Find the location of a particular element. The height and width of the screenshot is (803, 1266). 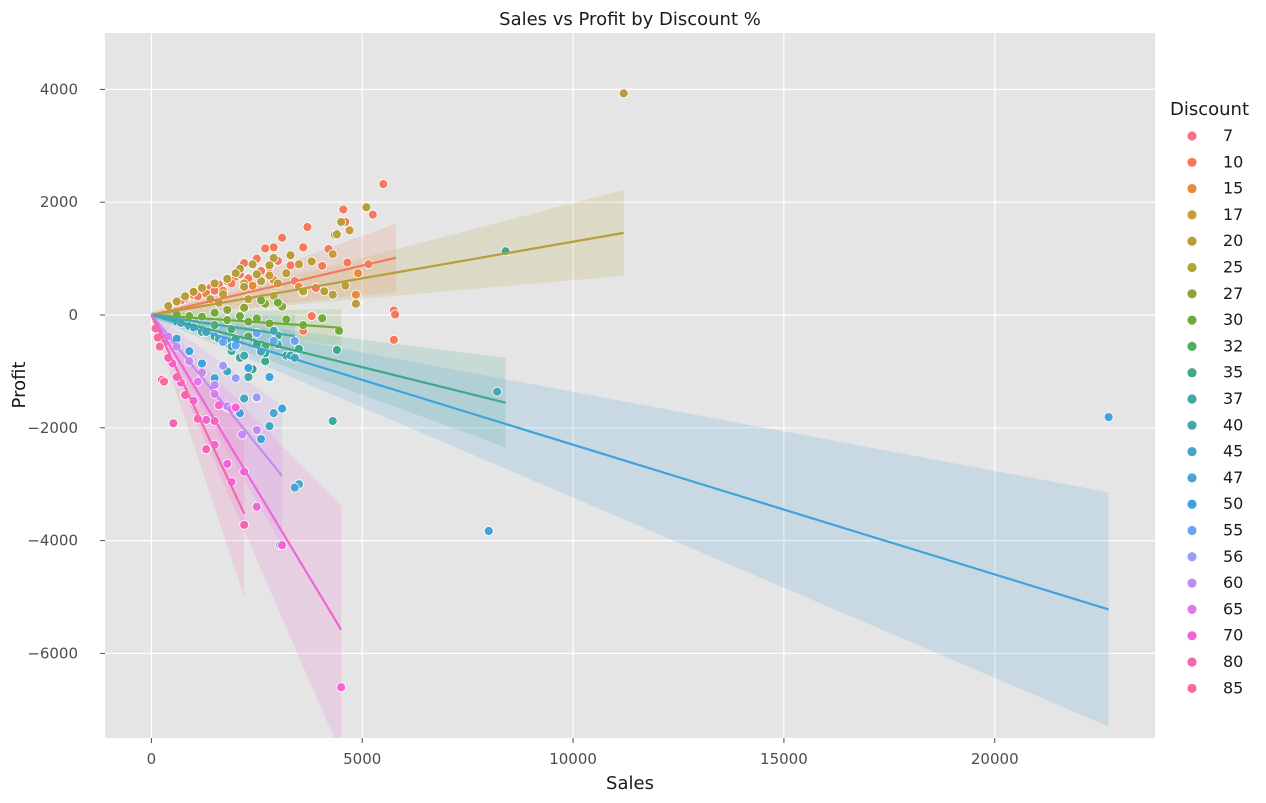

legend-label-7: 7 is located at coordinates (1228, 135).